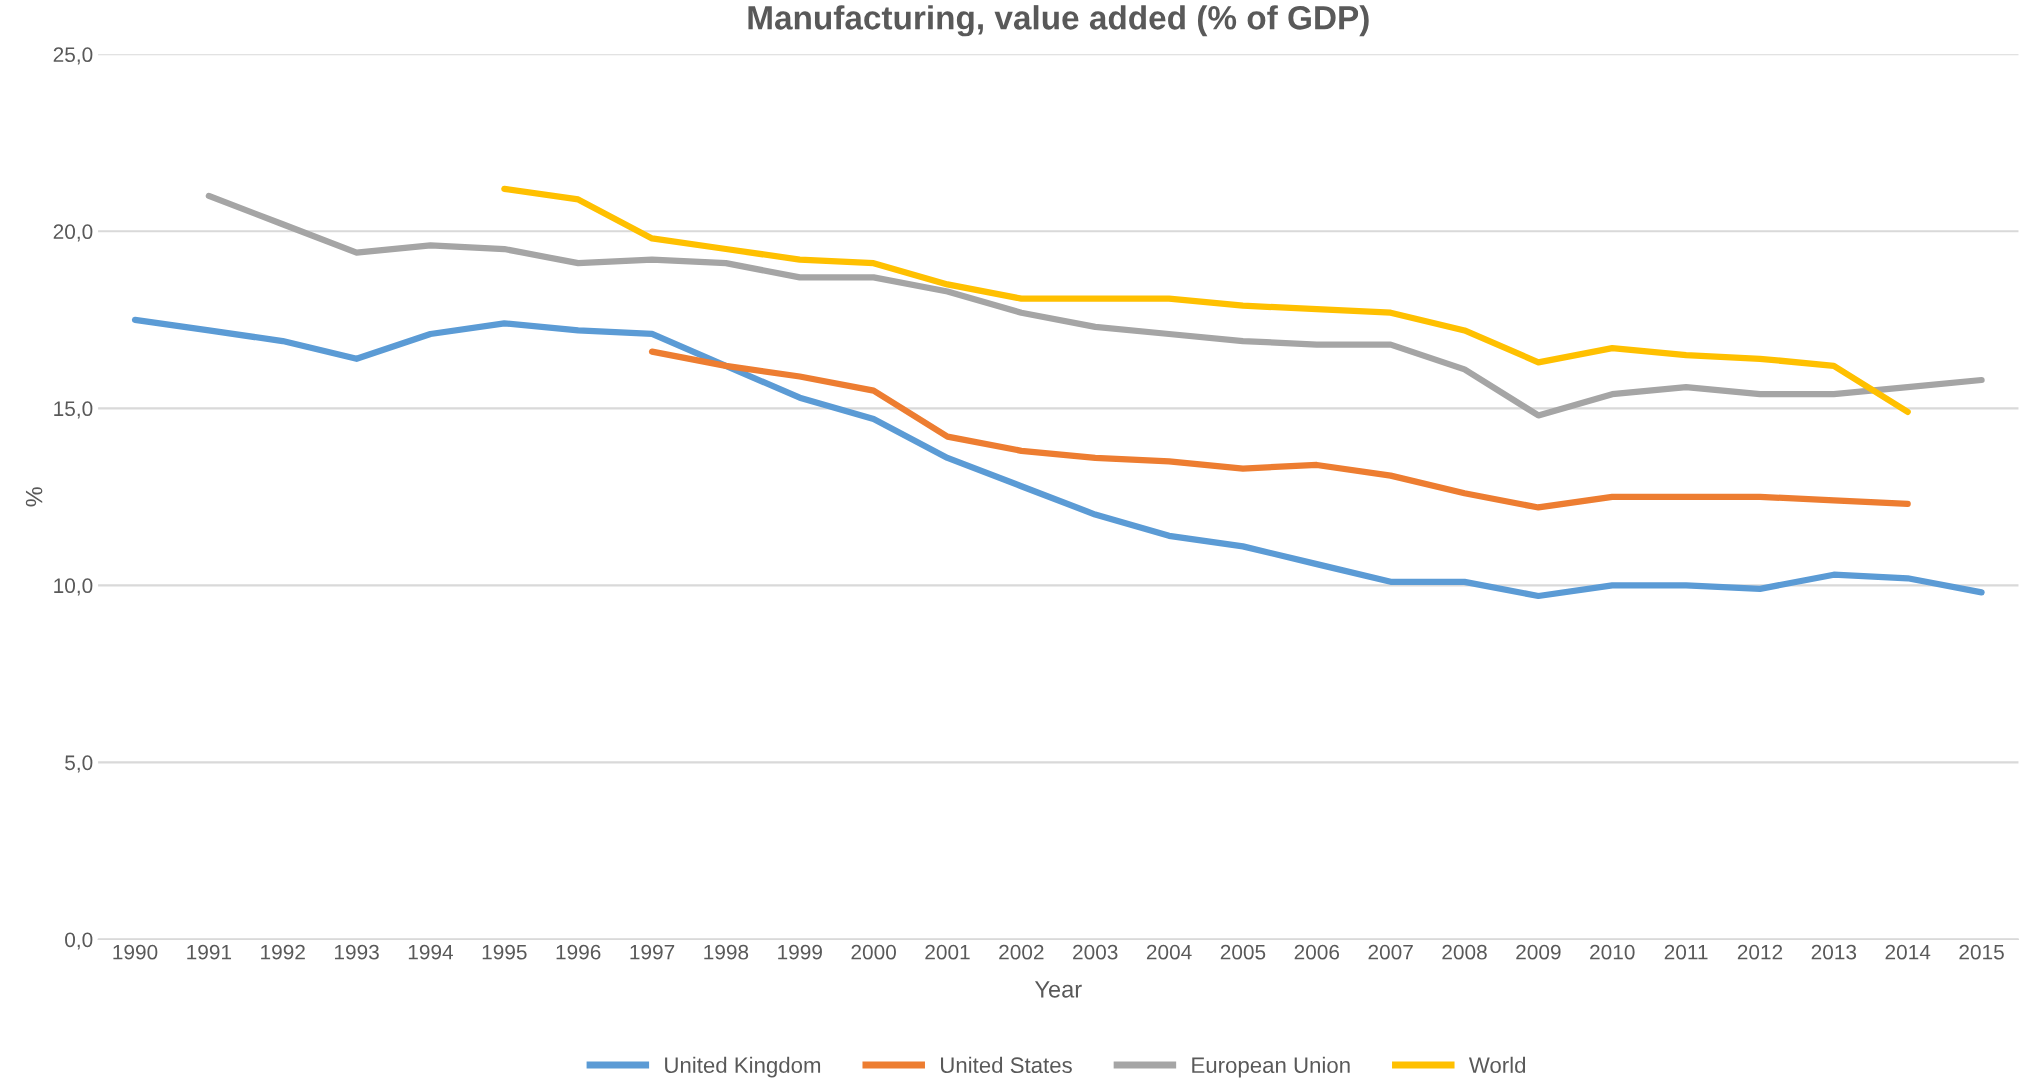 The image size is (2043, 1086). What do you see at coordinates (1169, 952) in the screenshot?
I see `x-tick-label: 2004` at bounding box center [1169, 952].